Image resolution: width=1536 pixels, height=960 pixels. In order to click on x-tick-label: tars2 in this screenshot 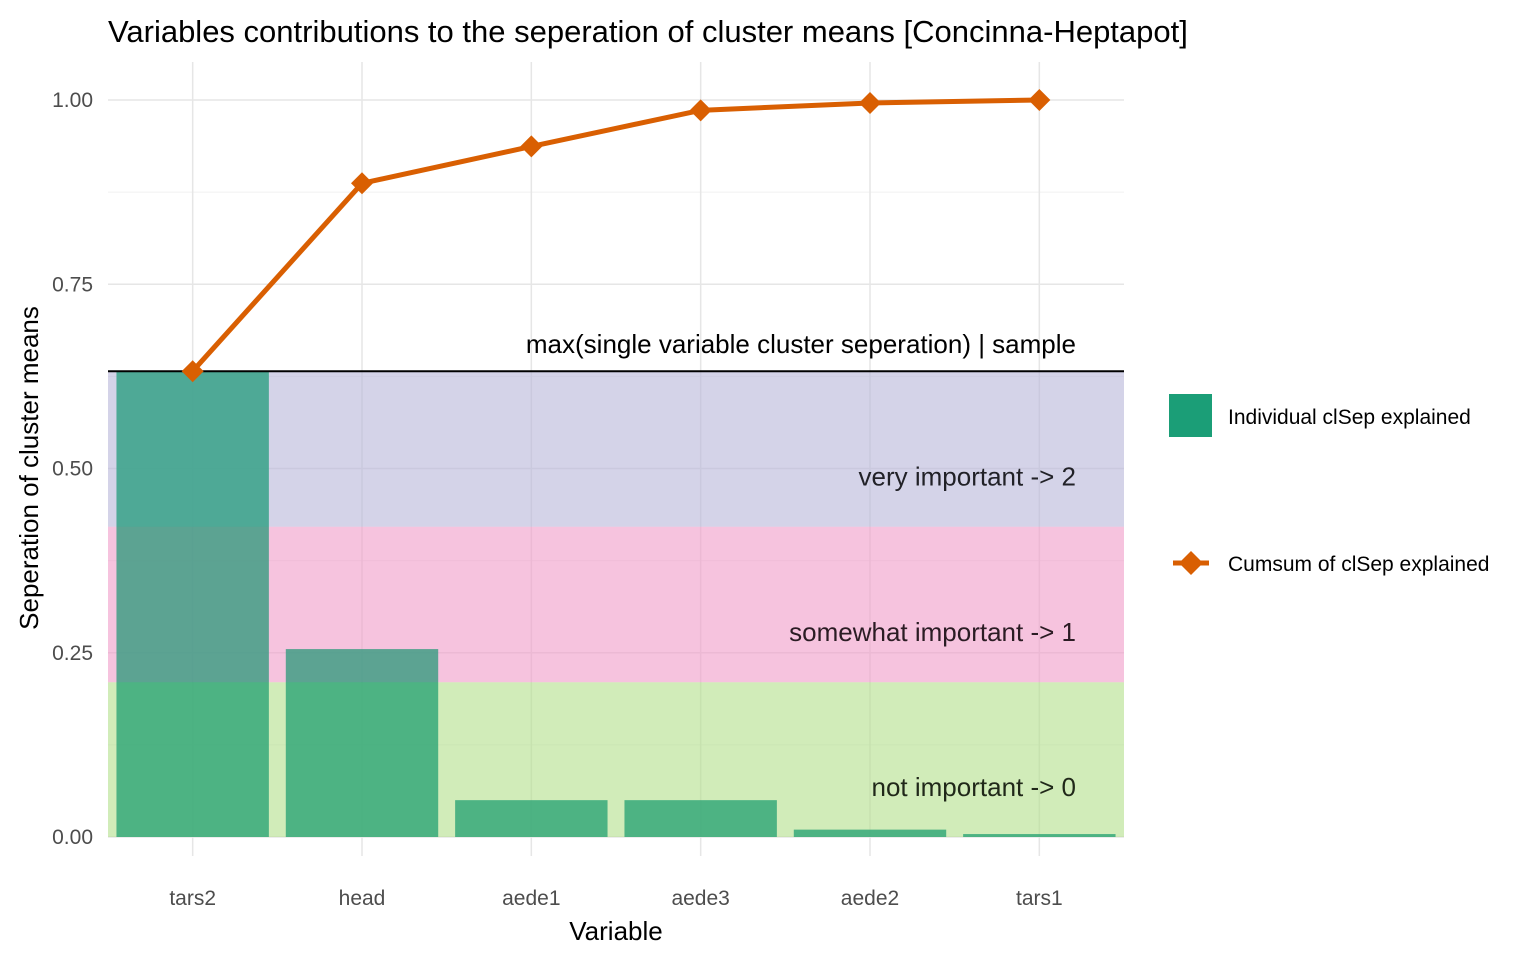, I will do `click(192, 898)`.